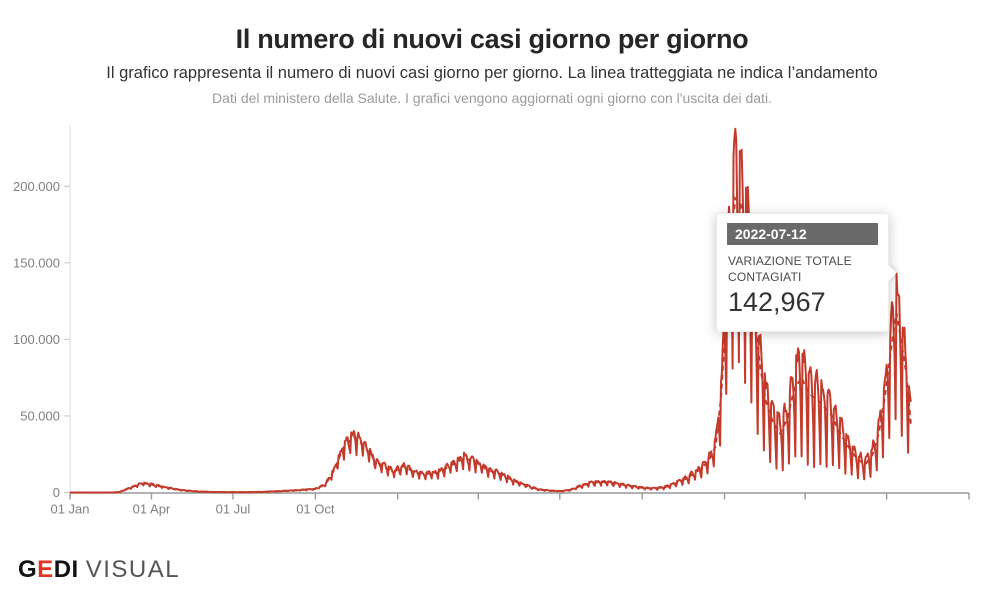 Image resolution: width=984 pixels, height=591 pixels. What do you see at coordinates (45, 569) in the screenshot?
I see `logo-letter-e: E` at bounding box center [45, 569].